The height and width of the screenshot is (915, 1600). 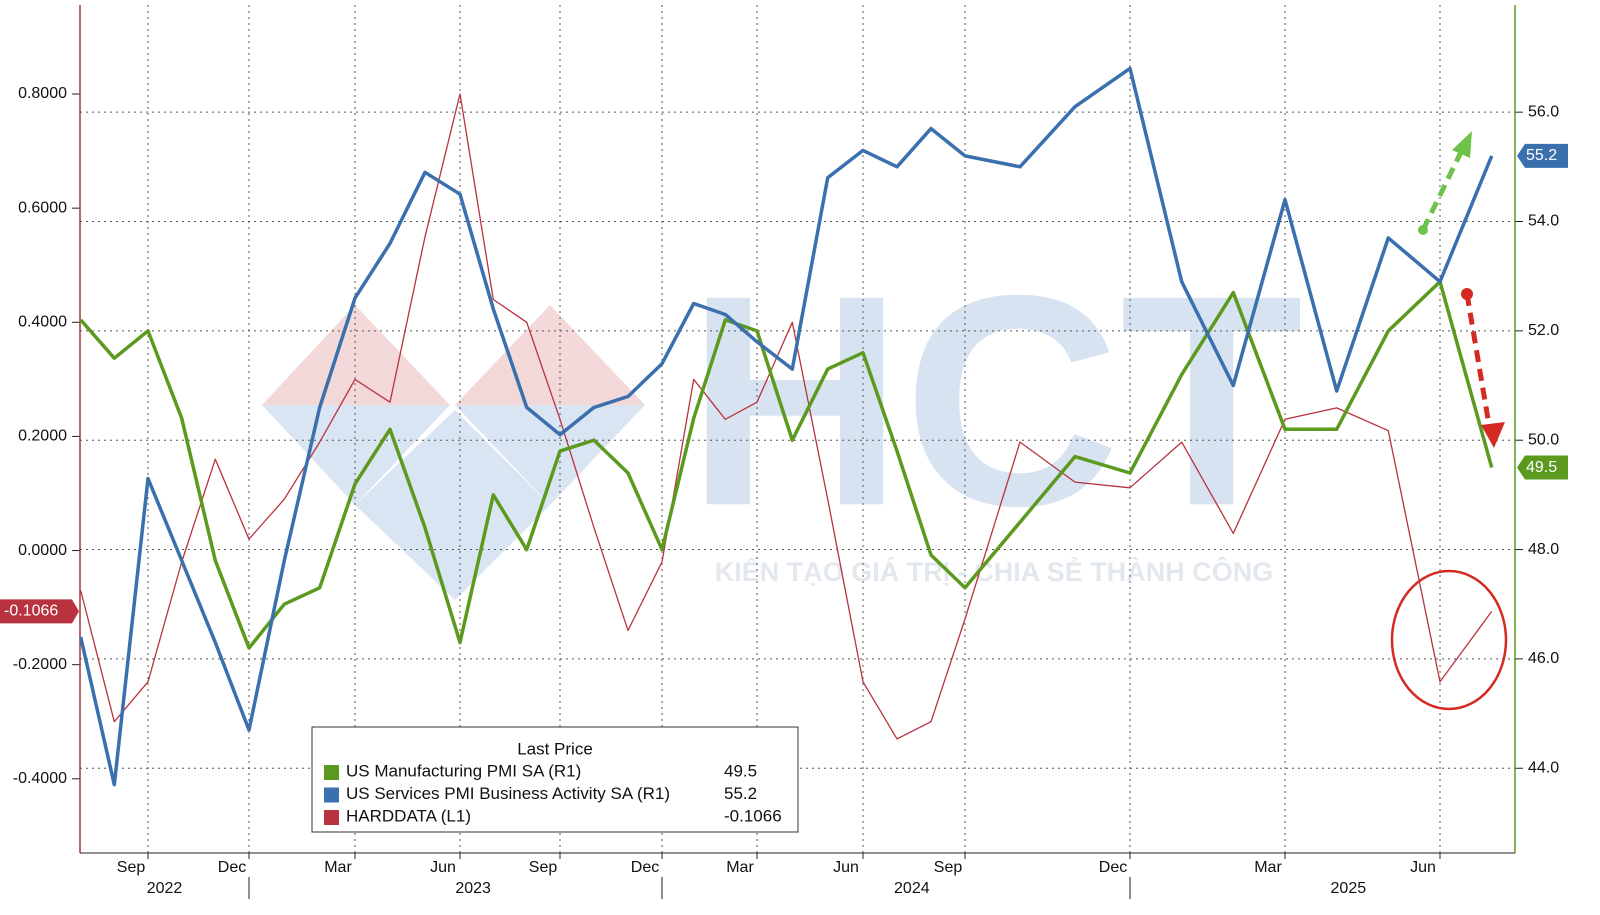 What do you see at coordinates (1423, 230) in the screenshot?
I see `up-arrow-dot` at bounding box center [1423, 230].